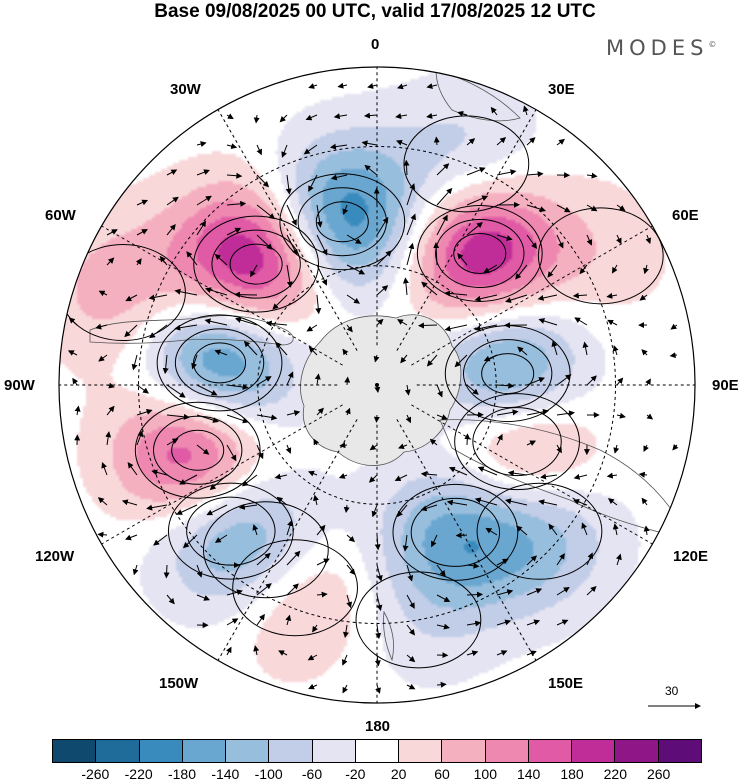 This screenshot has height=783, width=750. What do you see at coordinates (60, 215) in the screenshot?
I see `lon-label-60w: 60W` at bounding box center [60, 215].